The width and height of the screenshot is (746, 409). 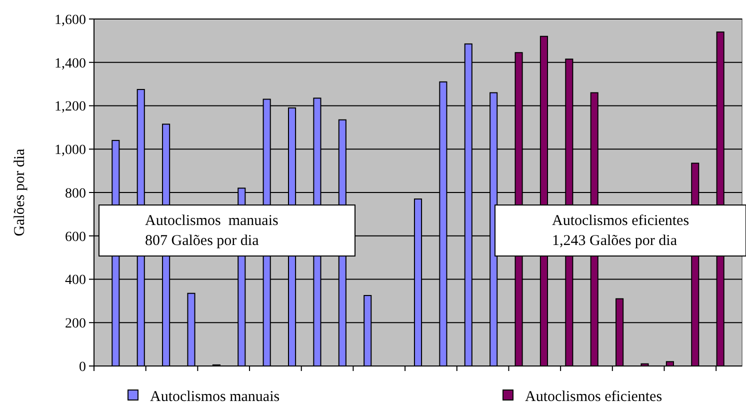 I want to click on legend-label: Autoclismos manuais, so click(x=215, y=397).